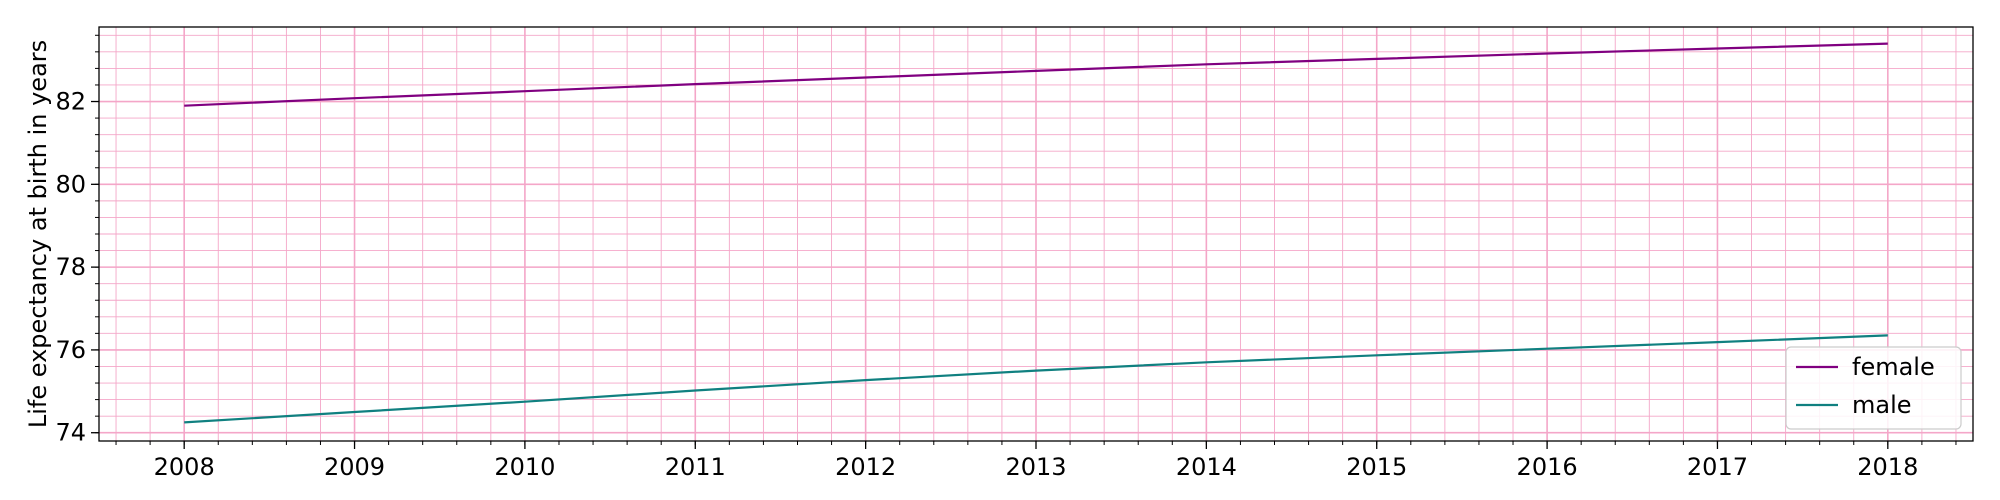 Image resolution: width=2000 pixels, height=500 pixels. I want to click on x-tick-label: 2017, so click(1717, 467).